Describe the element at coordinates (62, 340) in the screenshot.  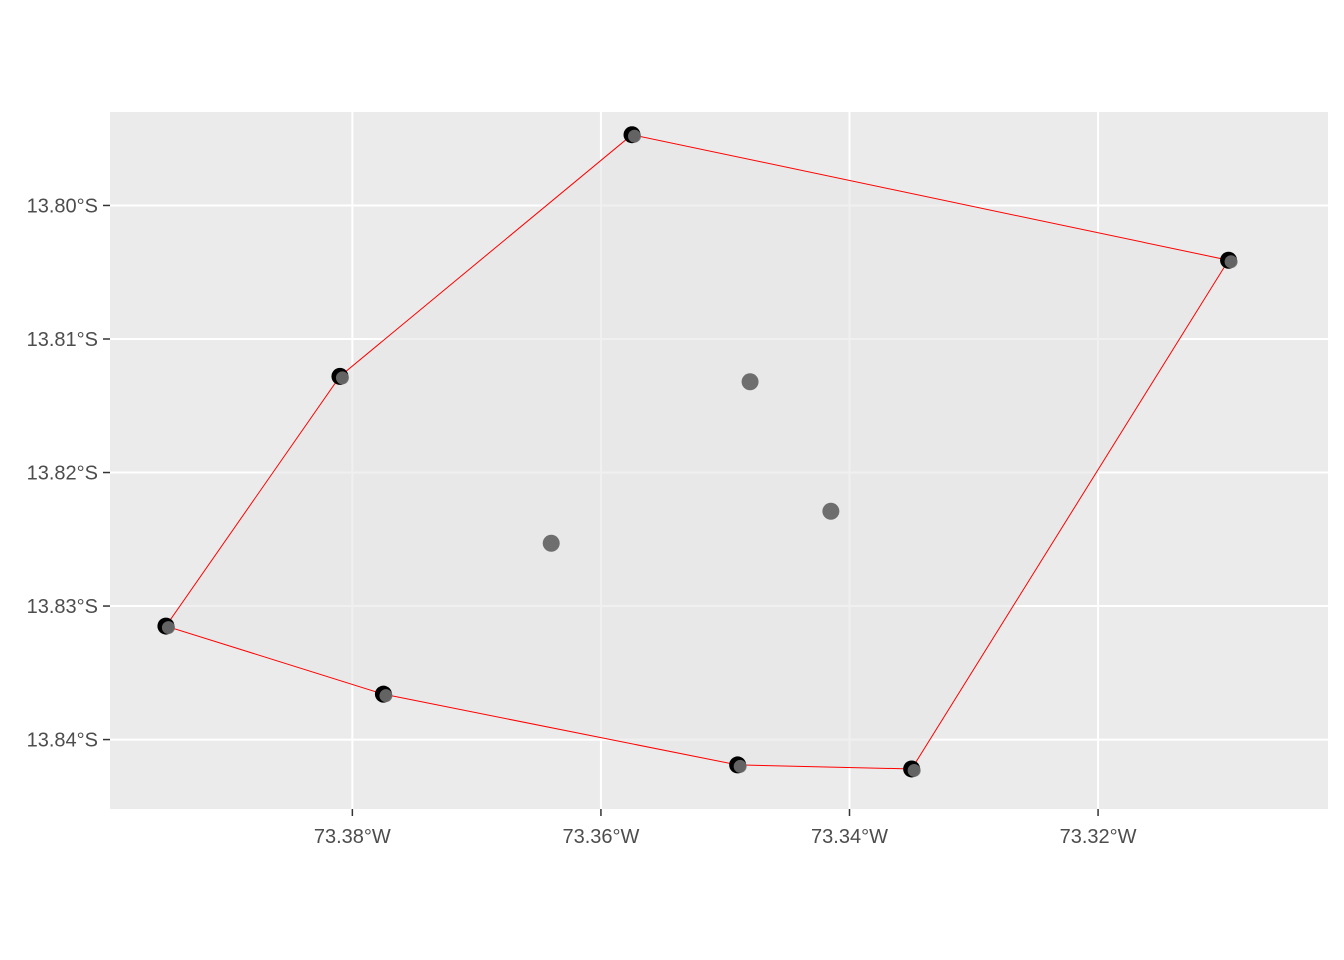
I see `y-tick-label: 13.81°S` at that location.